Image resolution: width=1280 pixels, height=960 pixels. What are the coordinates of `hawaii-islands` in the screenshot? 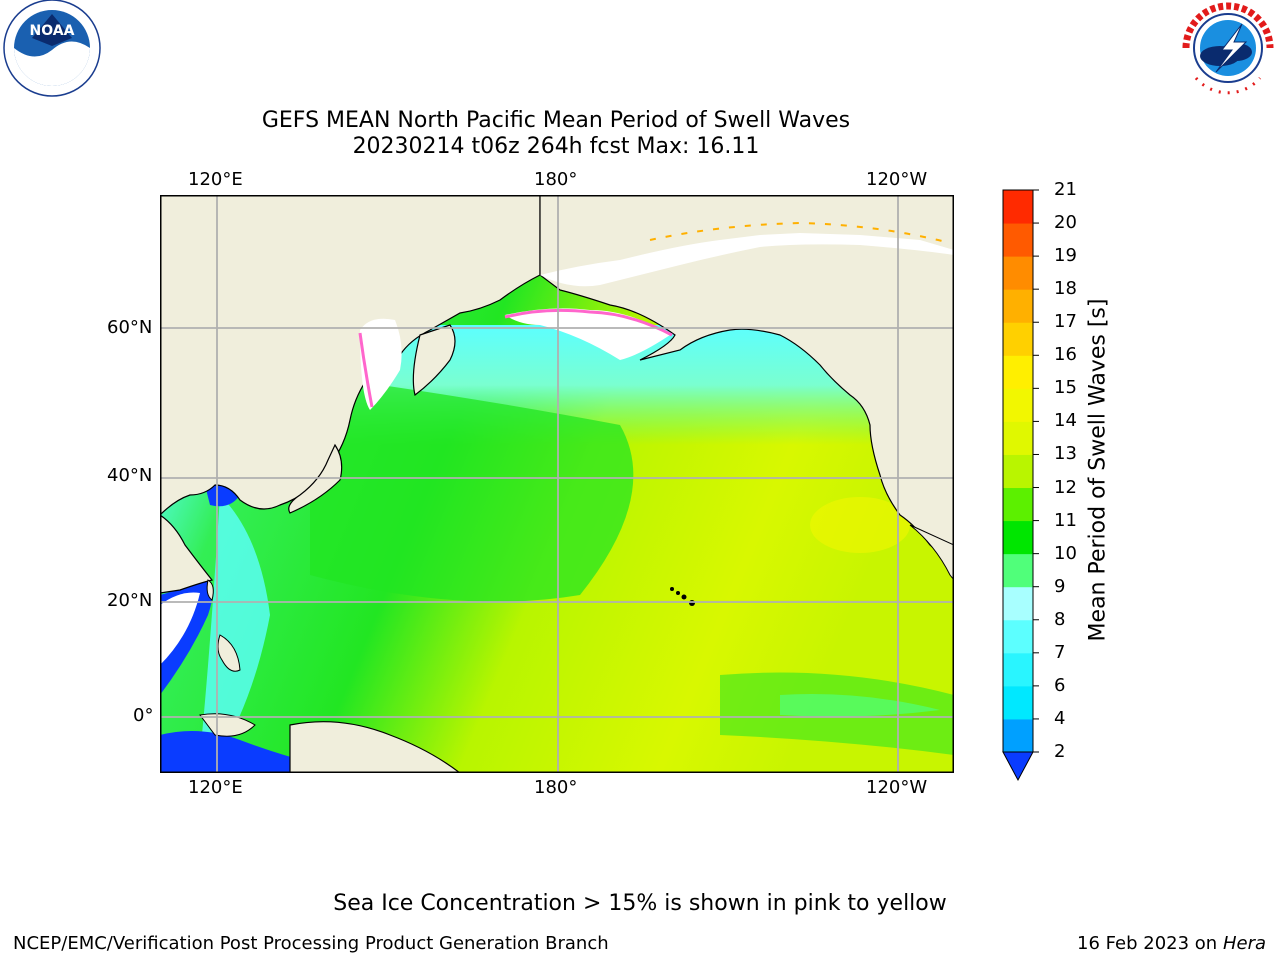 It's located at (682, 596).